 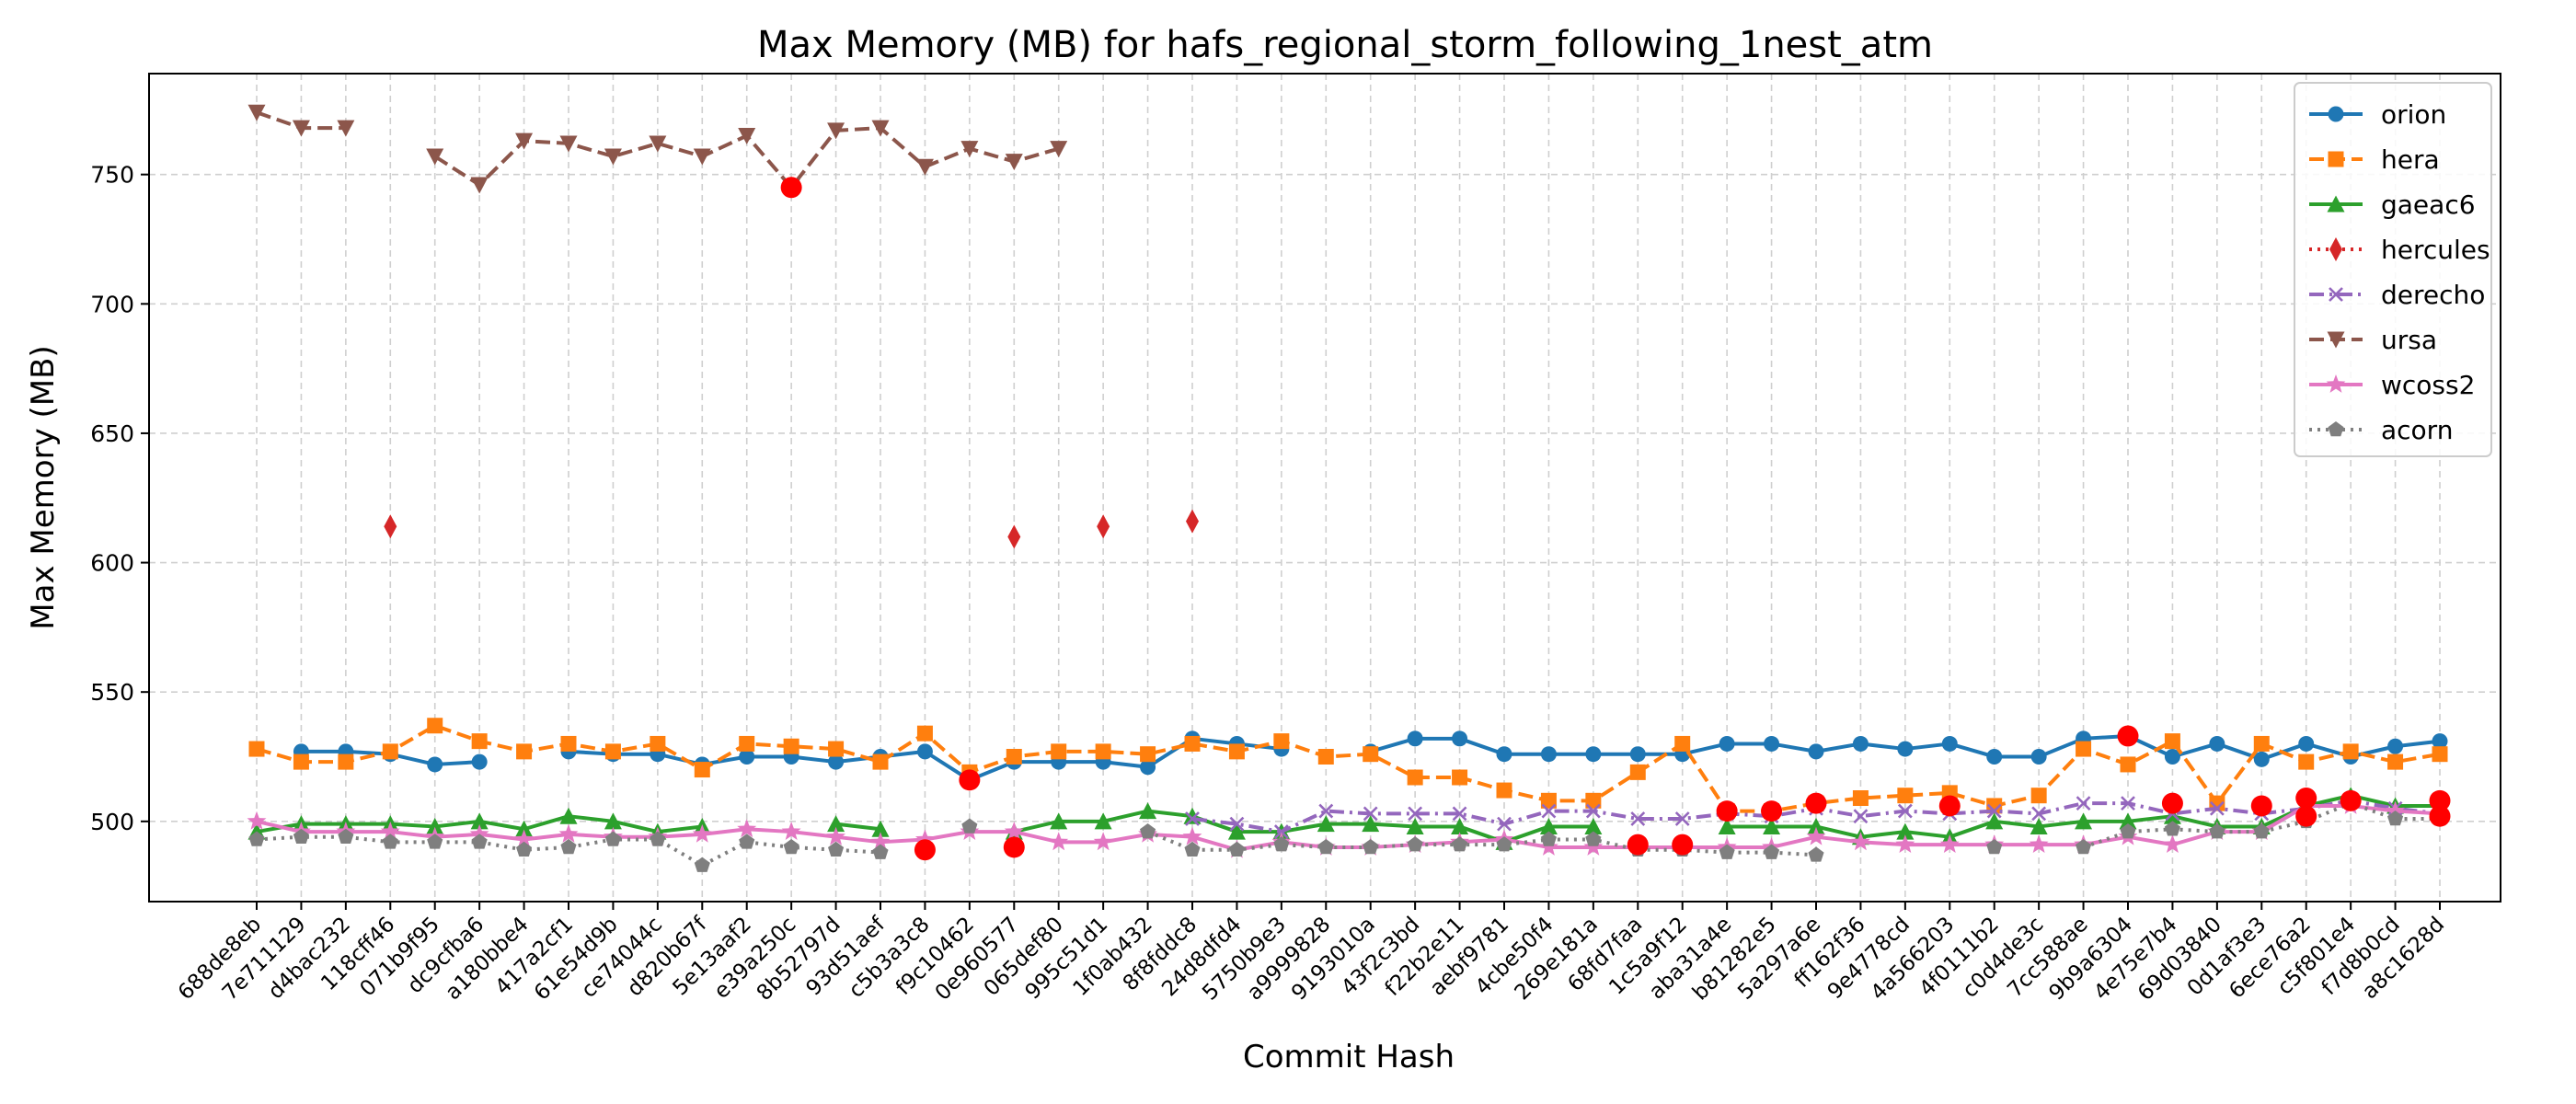 What do you see at coordinates (112, 822) in the screenshot?
I see `y-tick-label: 500` at bounding box center [112, 822].